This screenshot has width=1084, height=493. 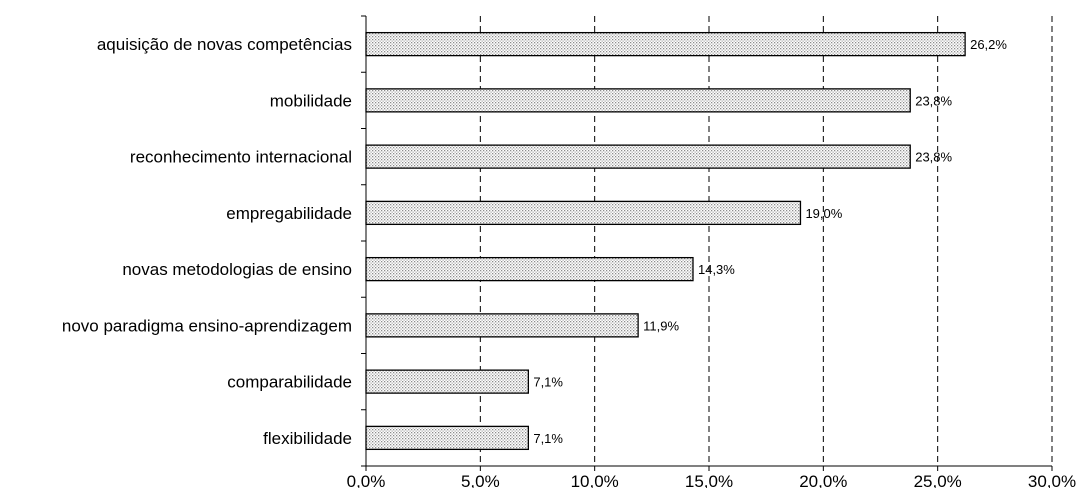 What do you see at coordinates (366, 480) in the screenshot?
I see `x-tick-label-0: 0,0%` at bounding box center [366, 480].